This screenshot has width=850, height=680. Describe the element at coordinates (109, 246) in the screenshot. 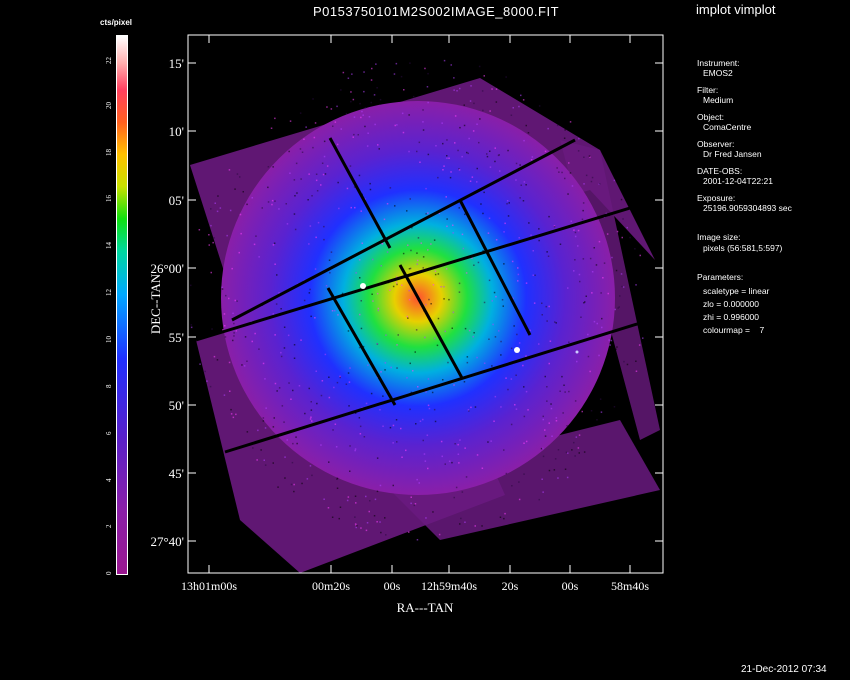

I see `colorbar-tick: 14` at that location.